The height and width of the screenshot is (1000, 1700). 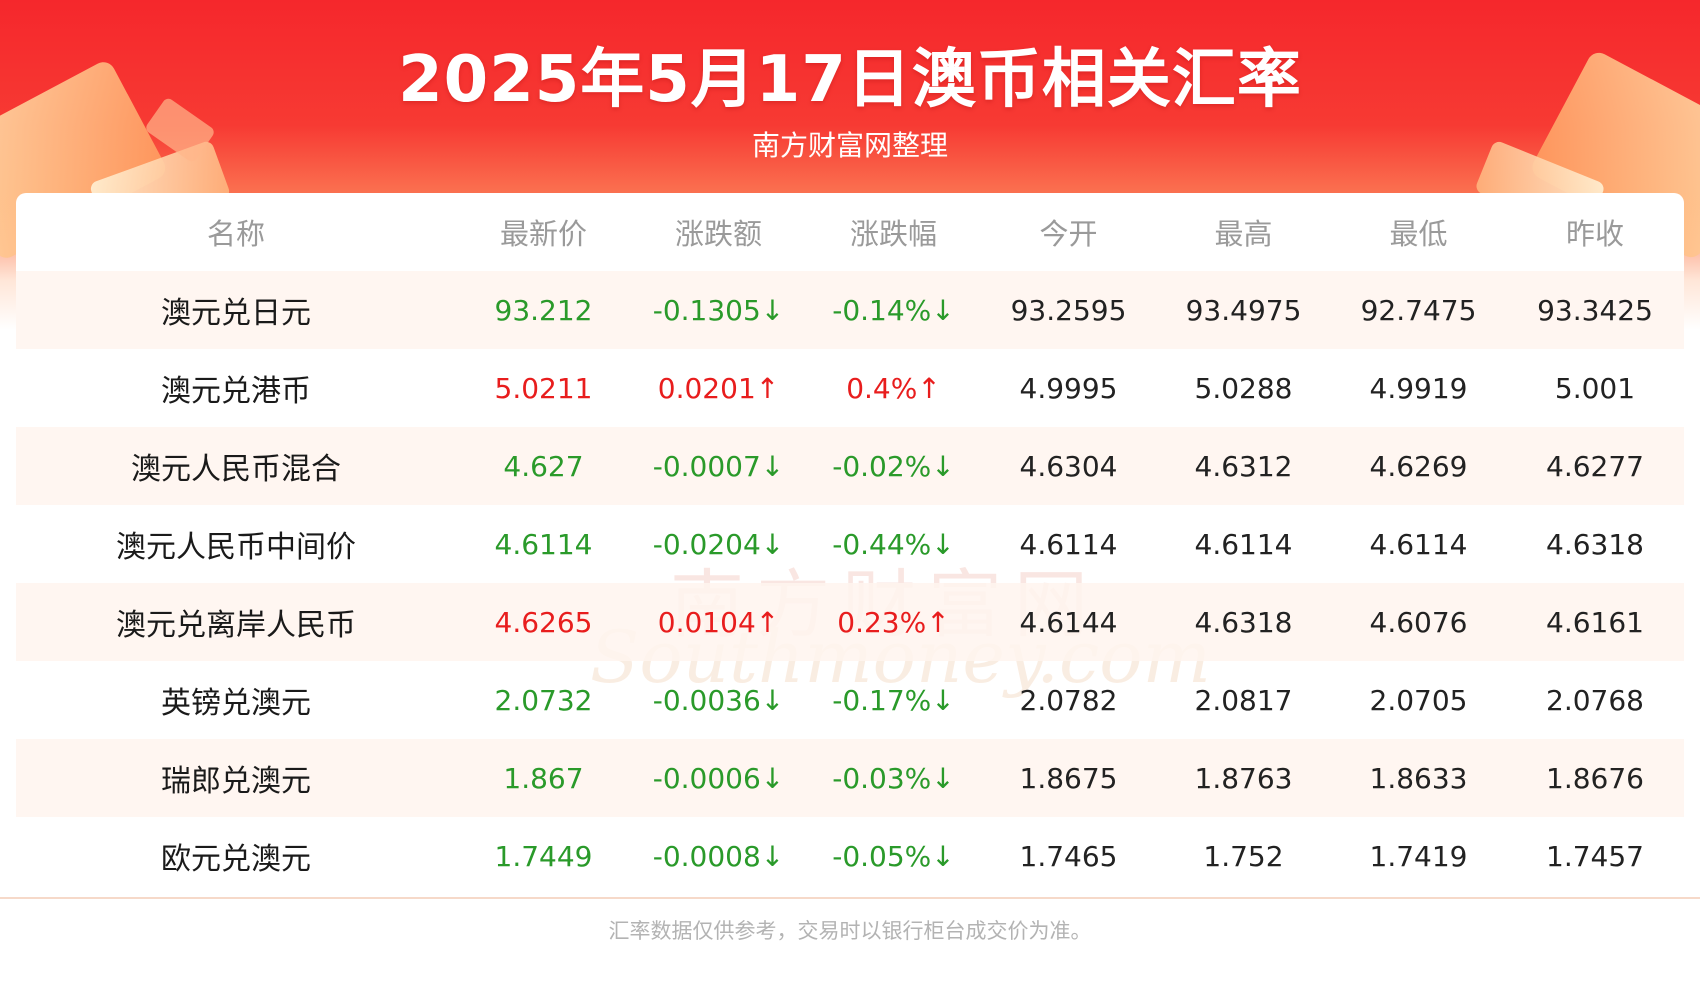 I want to click on cell-high: 2.0817, so click(x=1243, y=700).